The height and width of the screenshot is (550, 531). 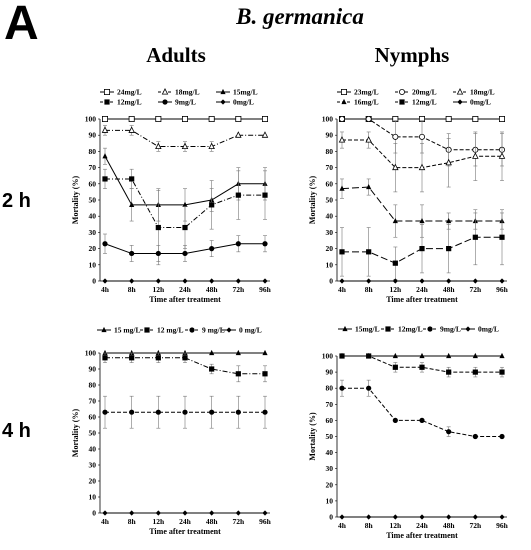 I want to click on y-tick-label: 10, so click(x=330, y=500).